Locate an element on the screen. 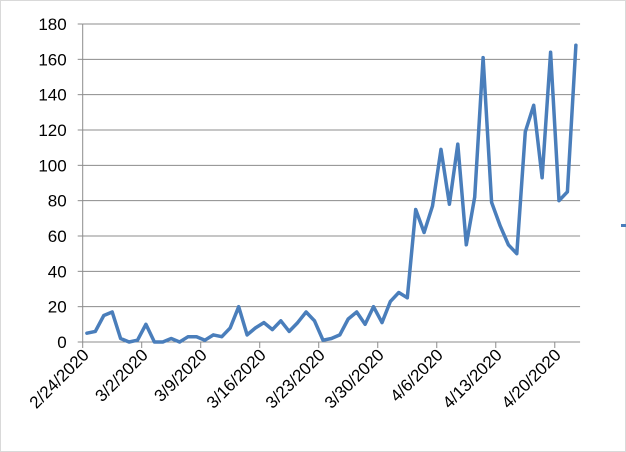 This screenshot has width=626, height=452. y-tick-label: 40 is located at coordinates (57, 271).